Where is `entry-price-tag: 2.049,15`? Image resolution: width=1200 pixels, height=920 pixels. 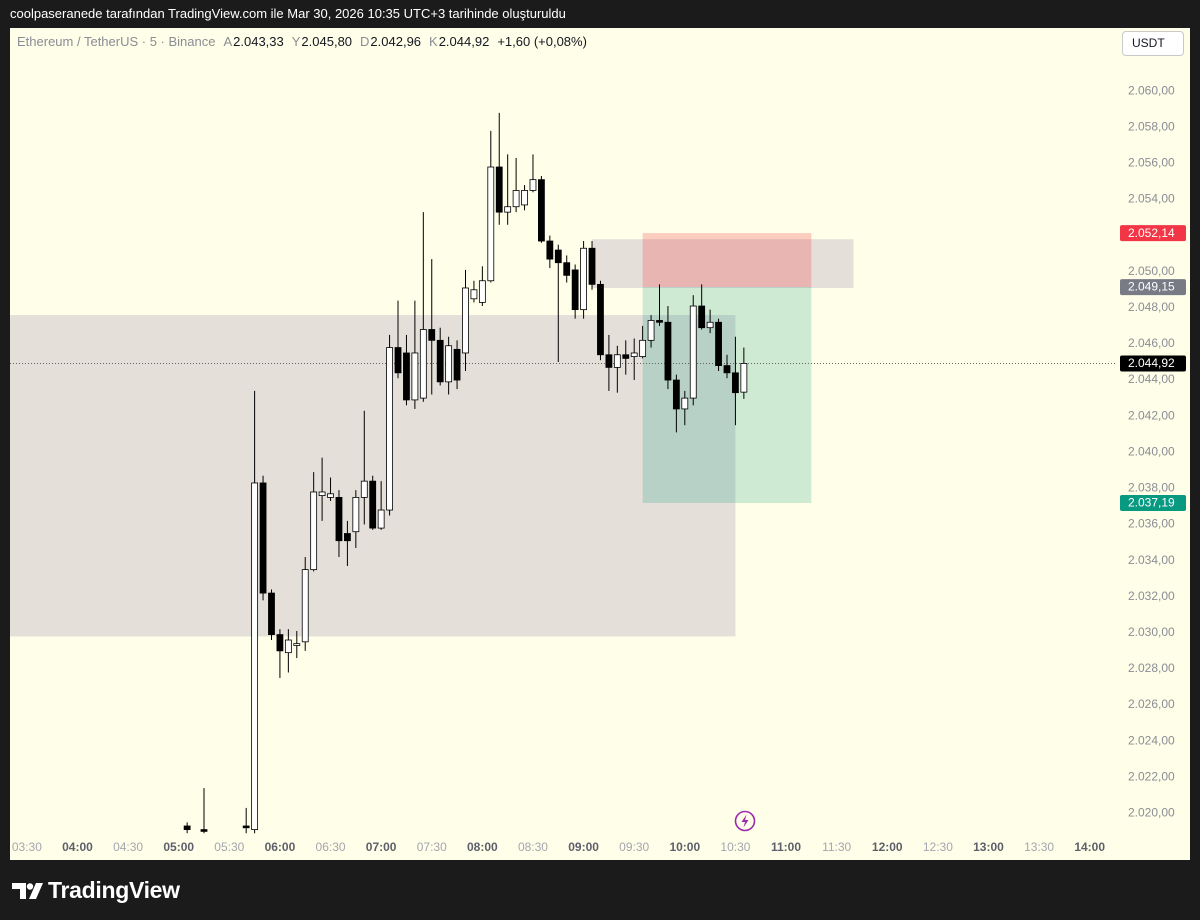 entry-price-tag: 2.049,15 is located at coordinates (1151, 287).